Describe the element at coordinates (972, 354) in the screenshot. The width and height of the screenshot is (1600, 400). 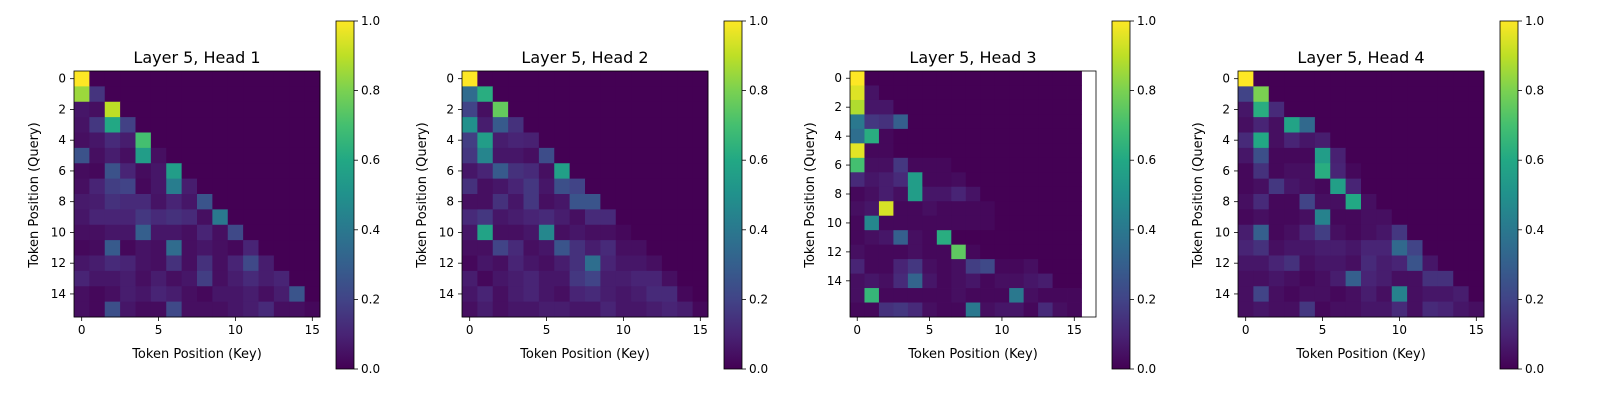
I see `x-axis-label: Token Position (Key)` at that location.